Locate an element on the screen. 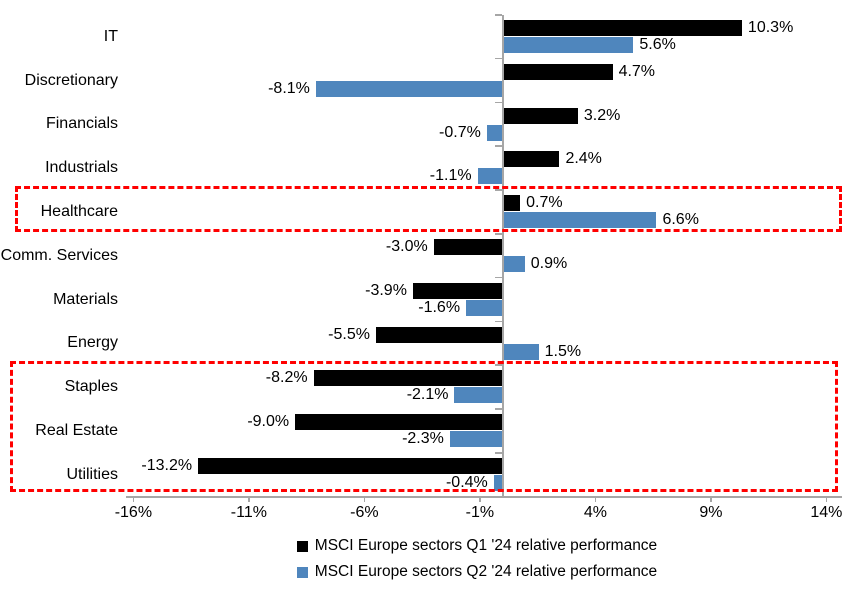 This screenshot has width=852, height=601. data-label: 0.7% is located at coordinates (544, 203).